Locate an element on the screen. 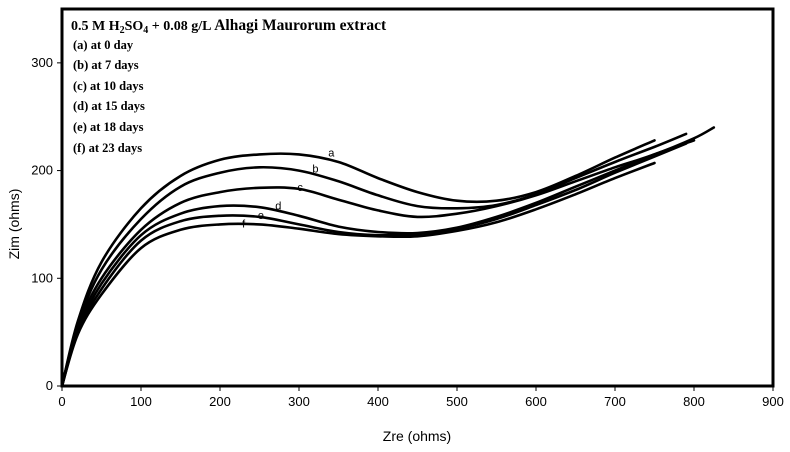 This screenshot has width=790, height=452. y-tick-label: 200 is located at coordinates (42, 170).